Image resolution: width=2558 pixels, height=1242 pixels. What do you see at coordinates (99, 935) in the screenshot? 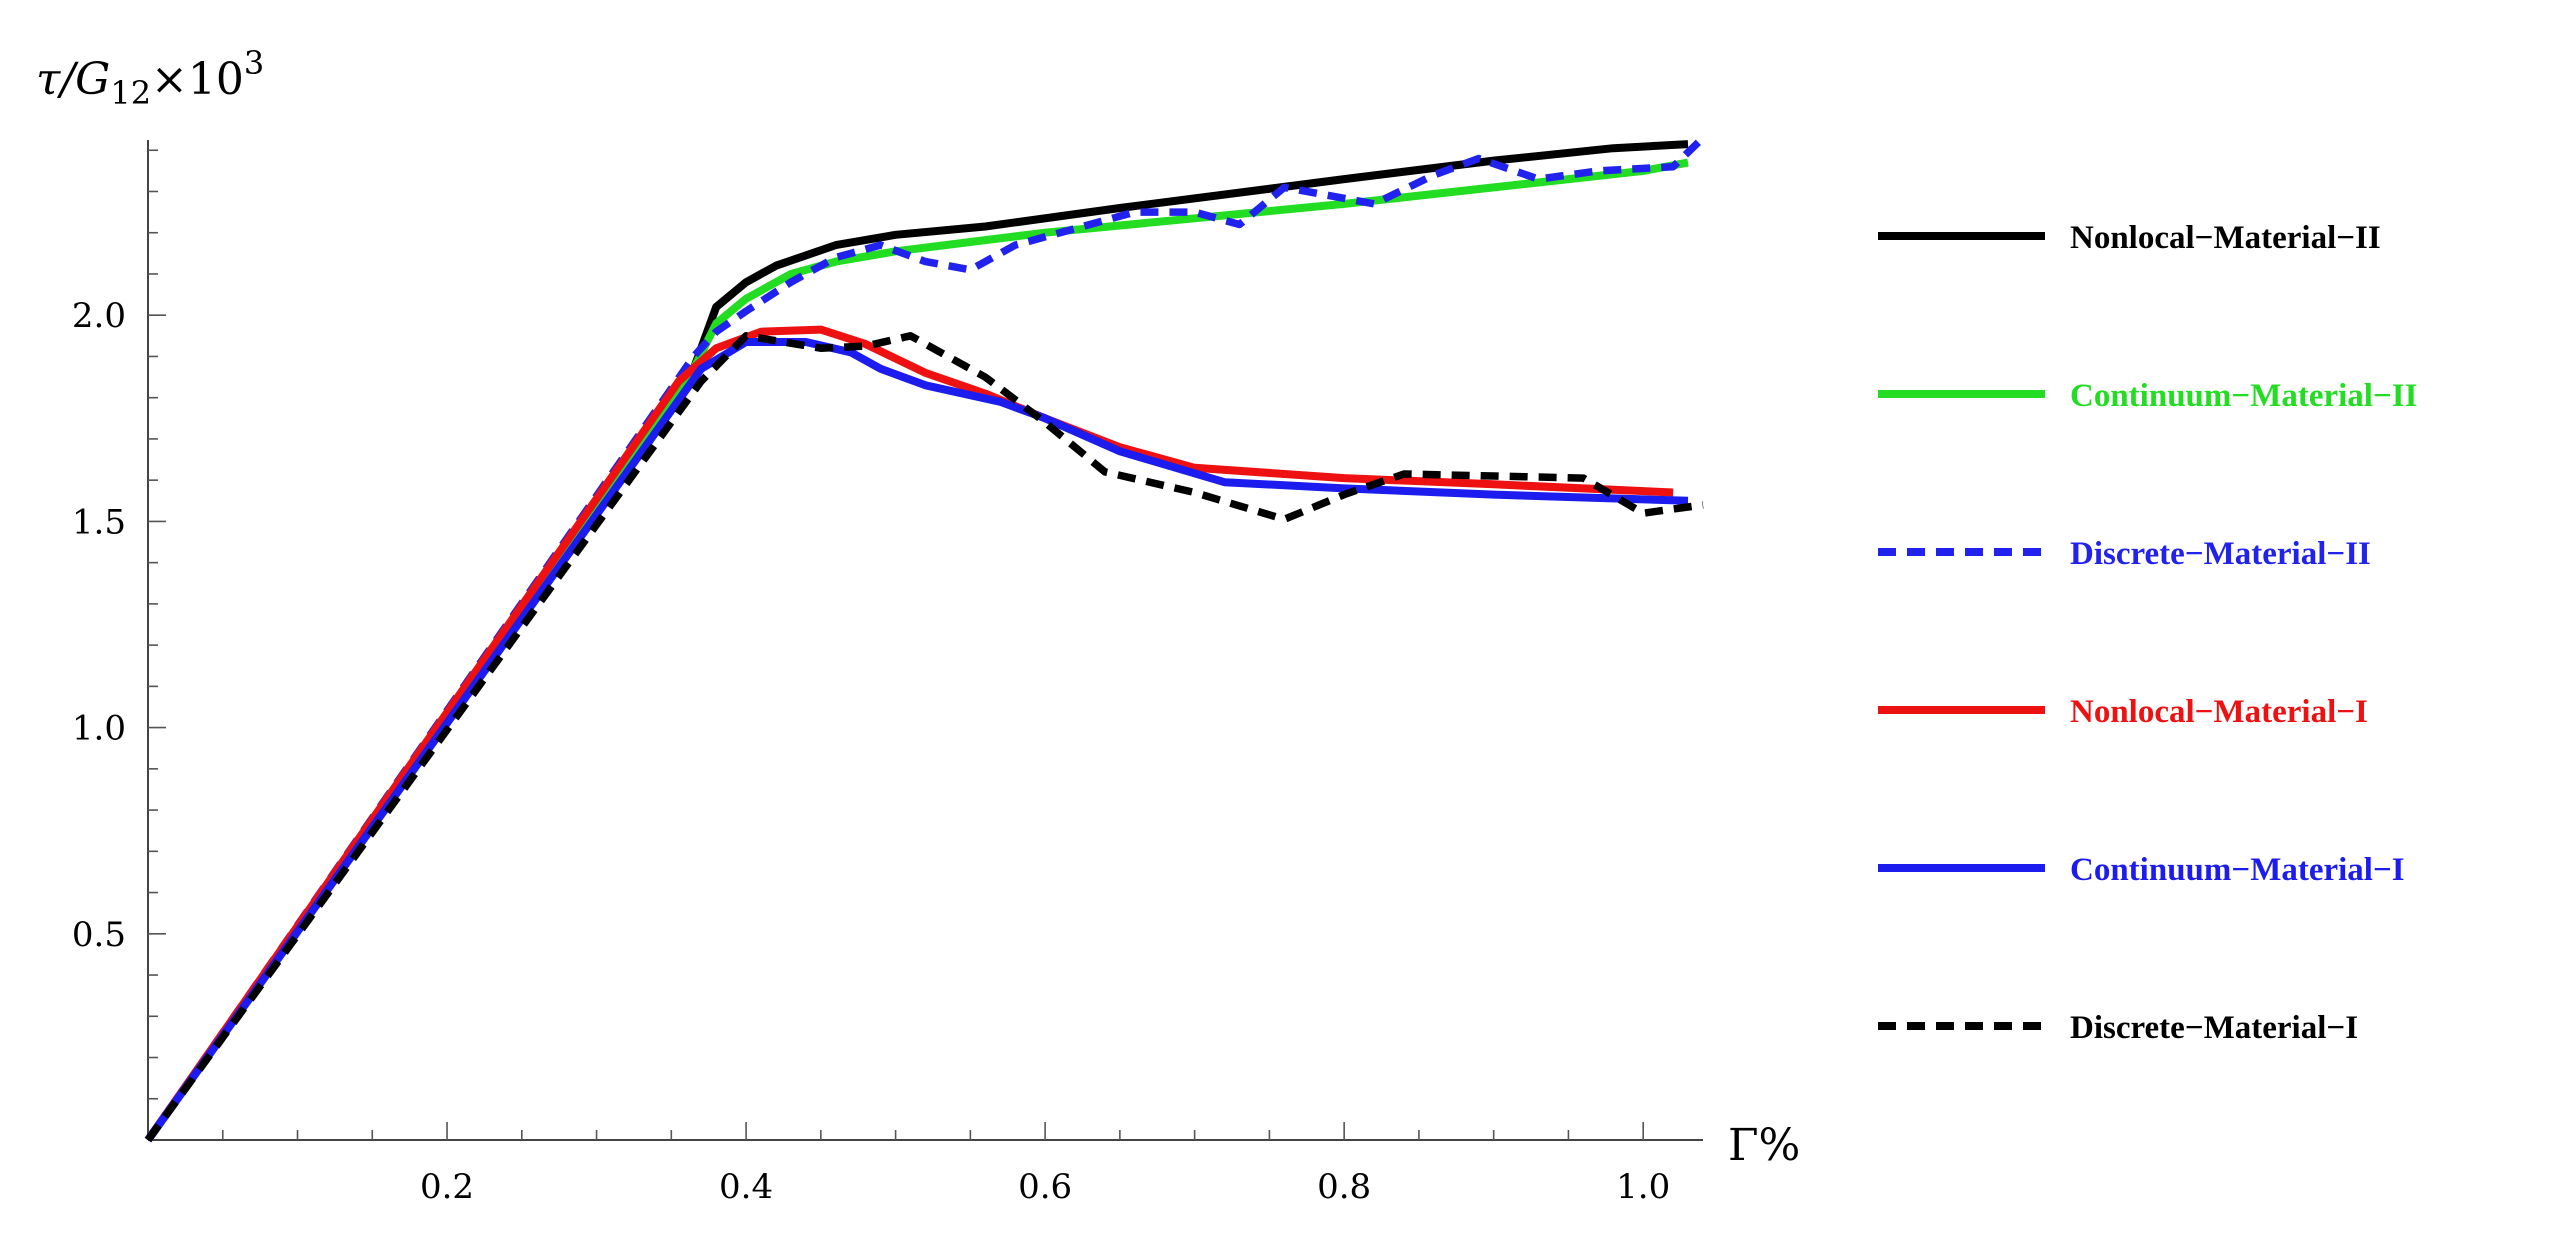
I see `y-tick-label: 0.5` at bounding box center [99, 935].